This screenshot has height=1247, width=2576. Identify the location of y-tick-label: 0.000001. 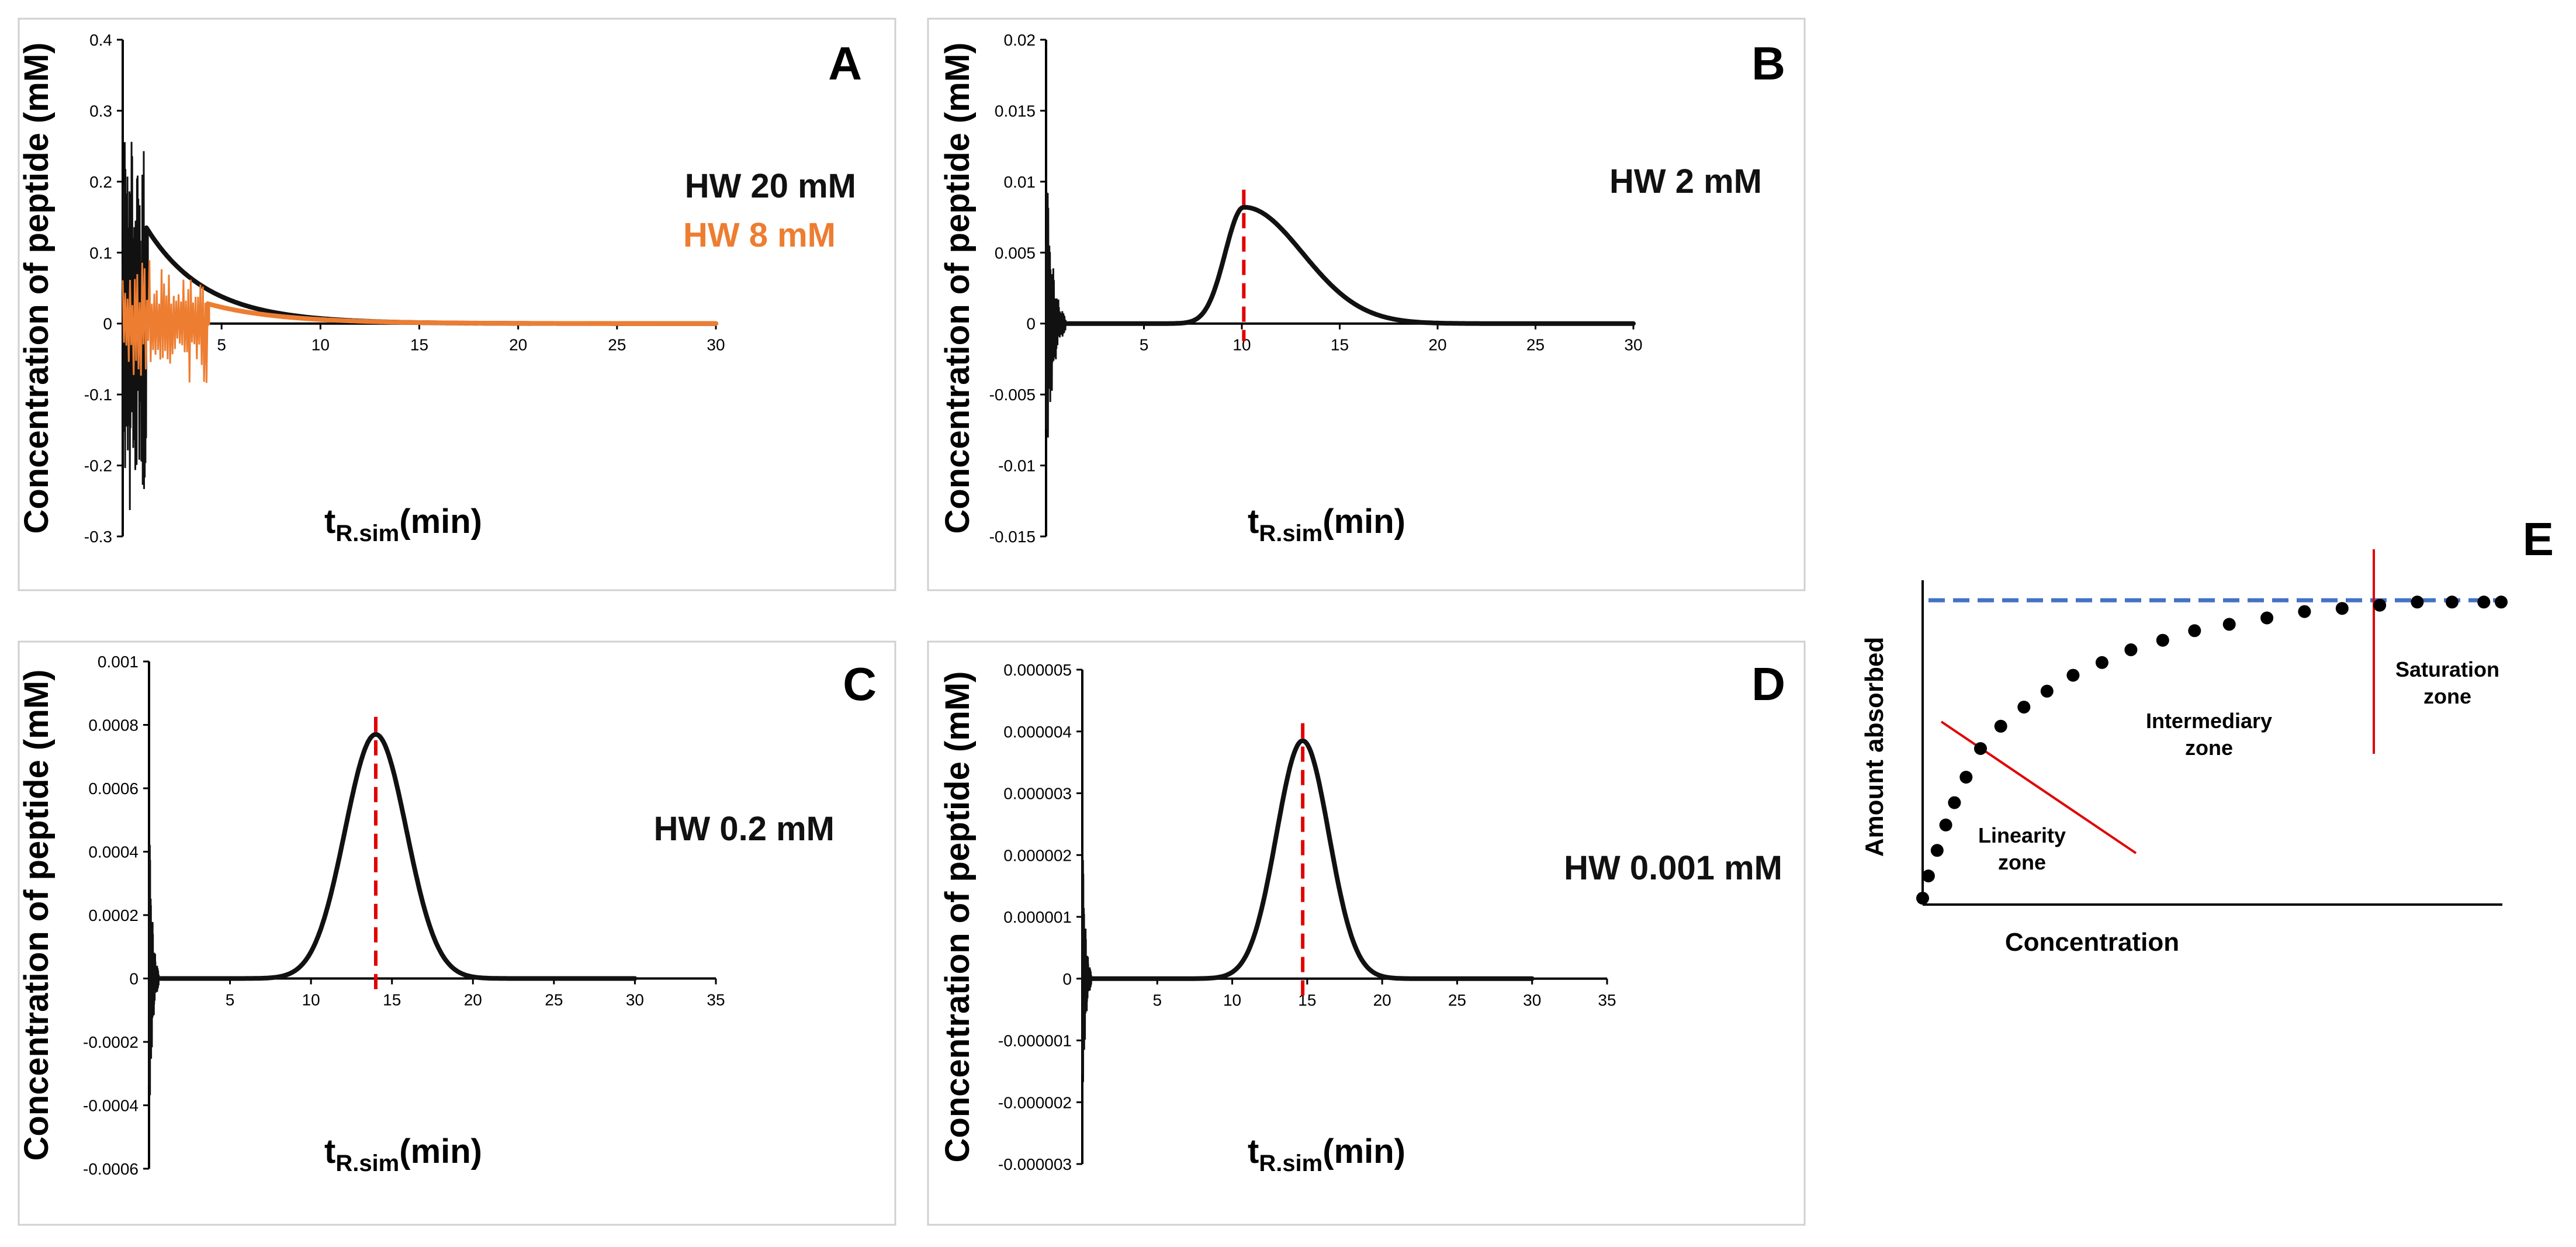
(1037, 917).